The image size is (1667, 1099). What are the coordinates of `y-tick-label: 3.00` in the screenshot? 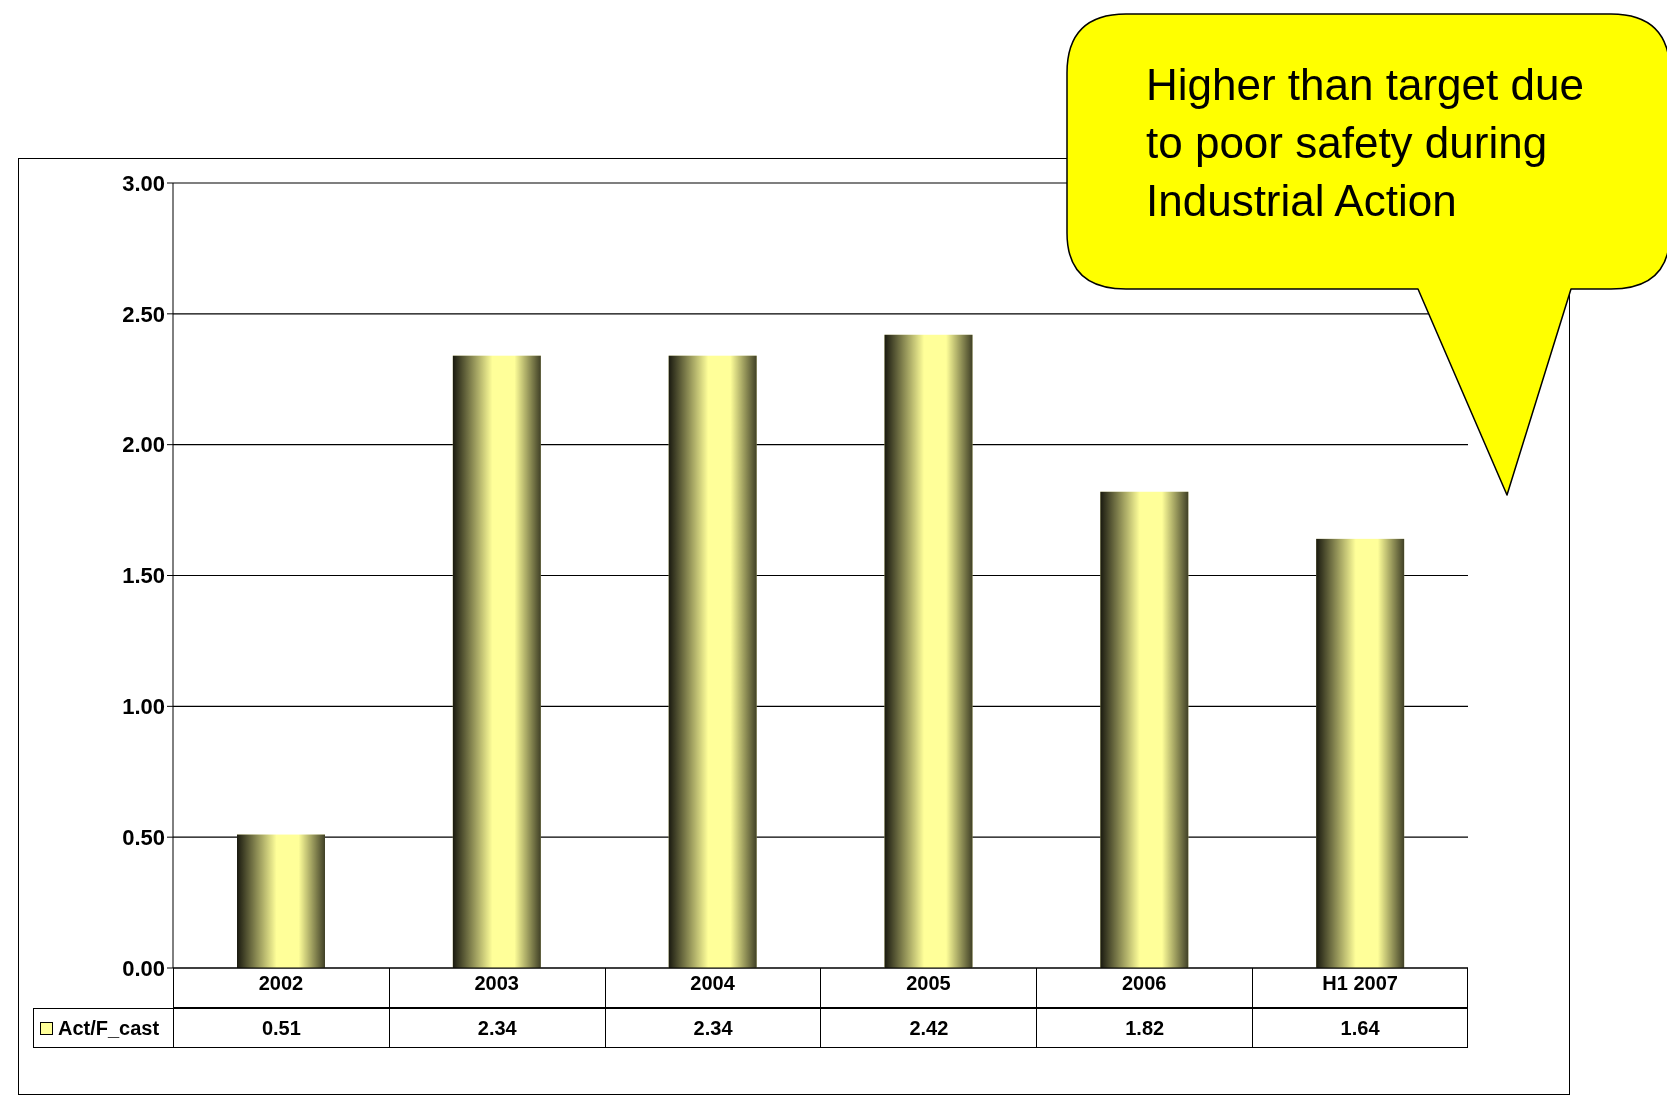 It's located at (143, 183).